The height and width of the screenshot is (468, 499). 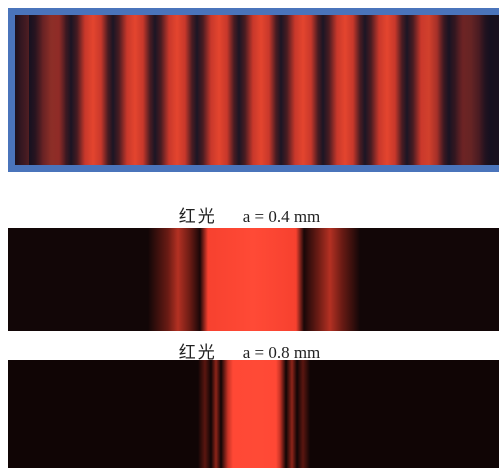 I want to click on slit-label: a = 0.8 mm, so click(x=281, y=352).